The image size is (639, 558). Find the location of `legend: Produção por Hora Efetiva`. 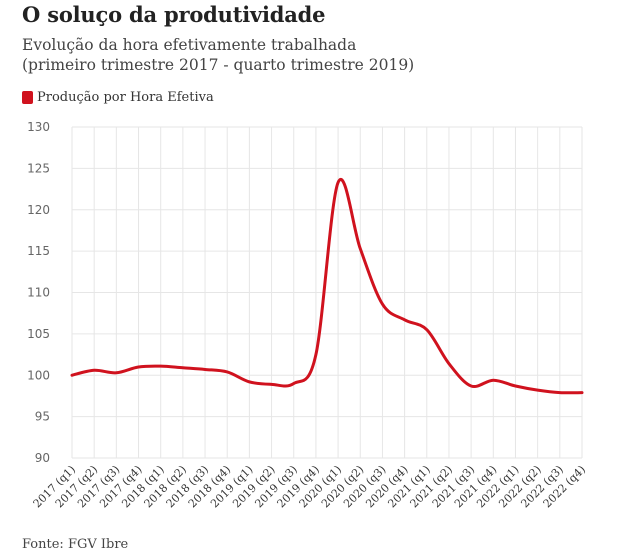

legend: Produção por Hora Efetiva is located at coordinates (118, 97).